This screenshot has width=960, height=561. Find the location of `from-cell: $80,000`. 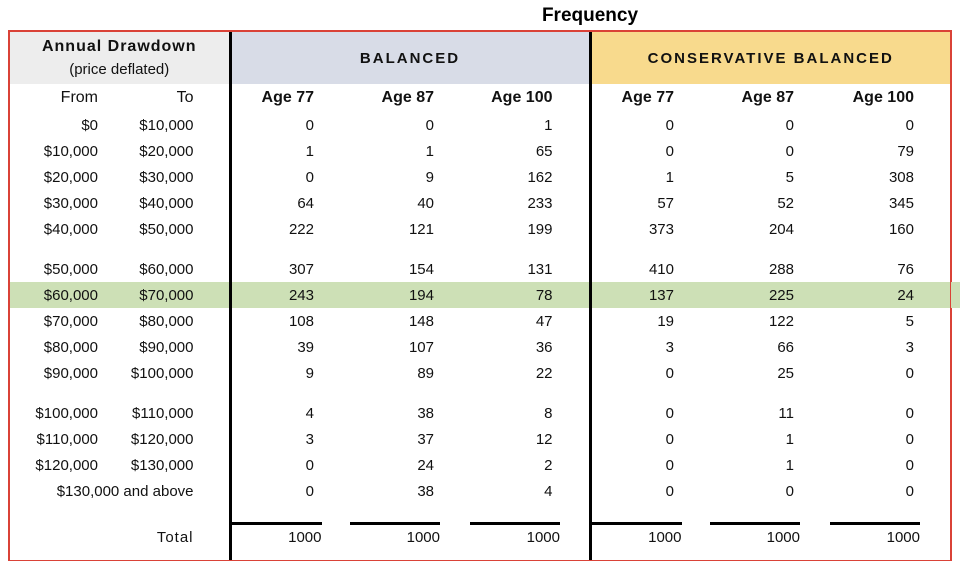

from-cell: $80,000 is located at coordinates (70, 347).